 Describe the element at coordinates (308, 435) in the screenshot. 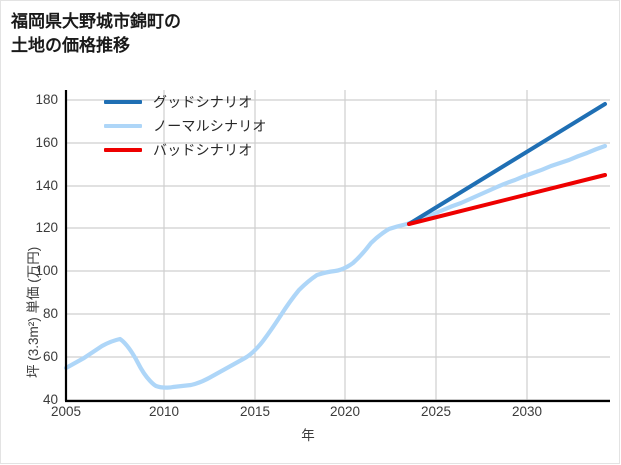

I see `x-axis-label: 年` at that location.